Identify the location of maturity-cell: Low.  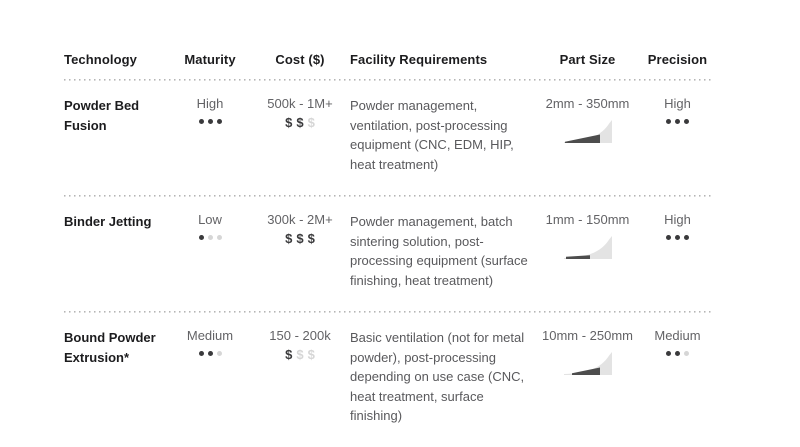
(210, 251).